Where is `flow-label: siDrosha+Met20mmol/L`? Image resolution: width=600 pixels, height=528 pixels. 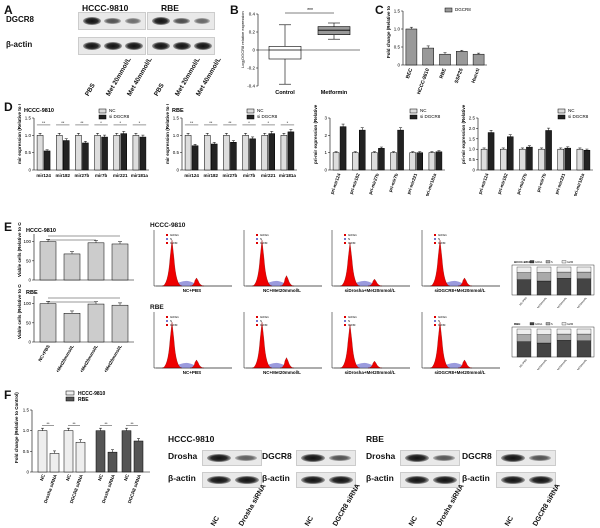 flow-label: siDrosha+Met20mmol/L is located at coordinates (370, 372).